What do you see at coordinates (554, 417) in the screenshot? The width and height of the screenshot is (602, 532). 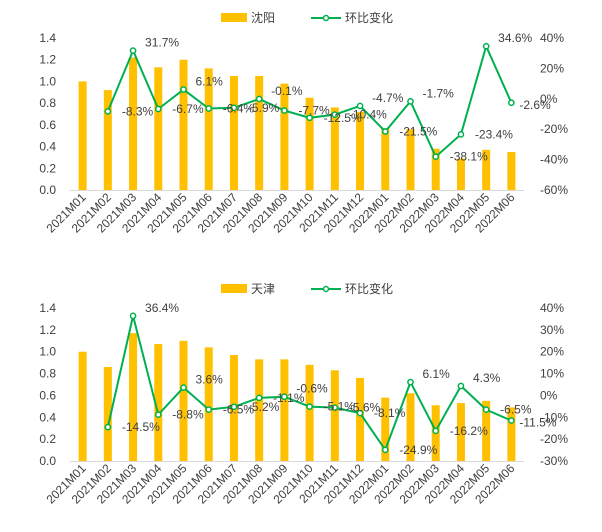 I see `y-right-tick-label: -10%` at bounding box center [554, 417].